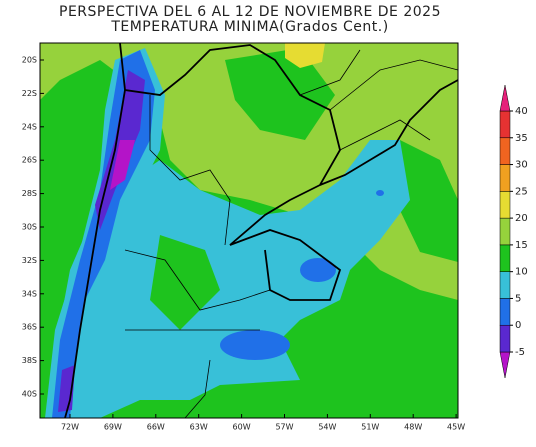 Image resolution: width=536 pixels, height=447 pixels. What do you see at coordinates (29, 327) in the screenshot?
I see `lat-label: 36S` at bounding box center [29, 327].